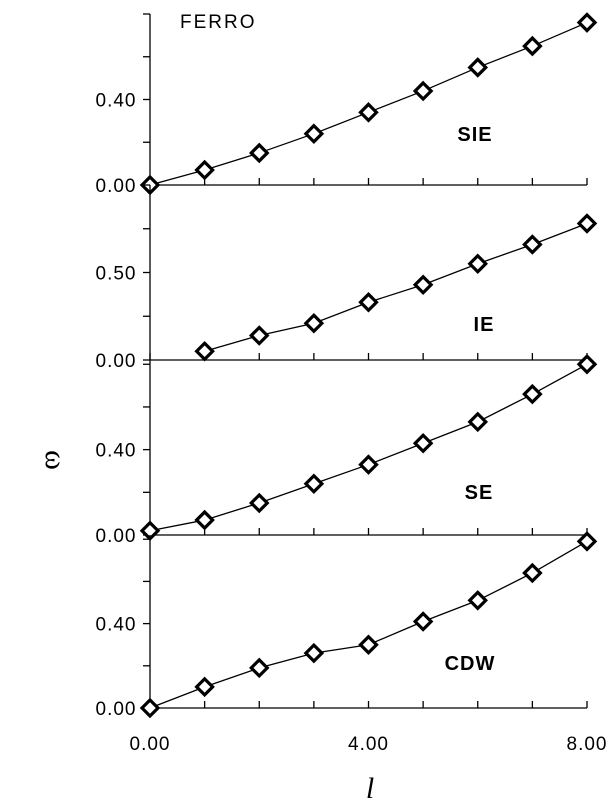  I want to click on x-tick-label: 8.00, so click(587, 744).